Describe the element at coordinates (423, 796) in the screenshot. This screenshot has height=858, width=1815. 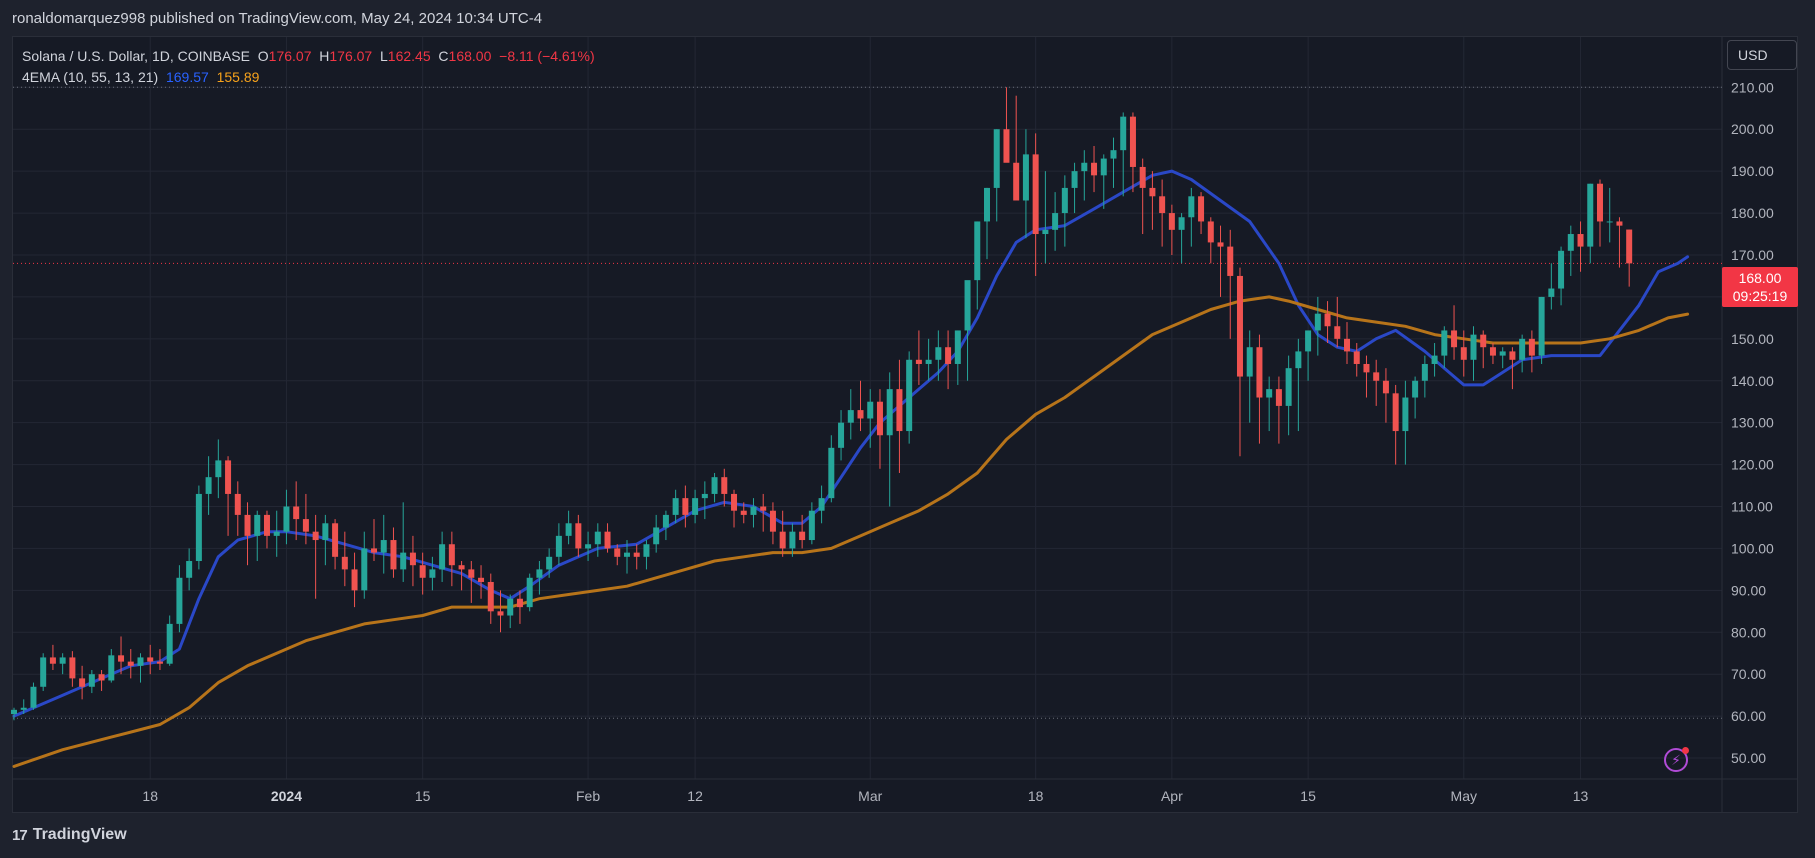
I see `x-tick-label: 15` at that location.